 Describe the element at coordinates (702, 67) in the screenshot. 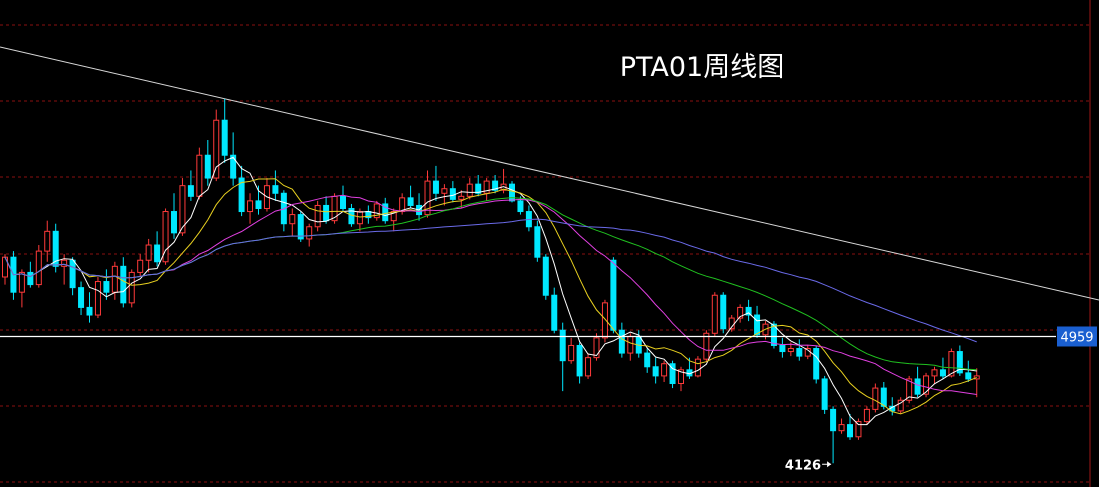

I see `chart-title: PTA01周线图` at that location.